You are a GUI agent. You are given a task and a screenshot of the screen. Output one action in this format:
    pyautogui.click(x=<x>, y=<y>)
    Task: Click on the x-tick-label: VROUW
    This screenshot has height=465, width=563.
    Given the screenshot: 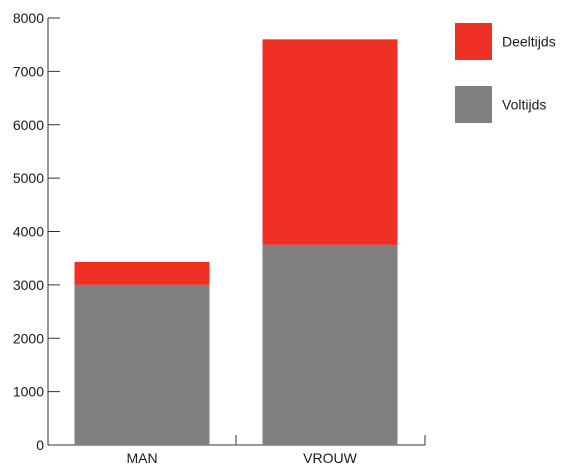 What is the action you would take?
    pyautogui.click(x=330, y=457)
    